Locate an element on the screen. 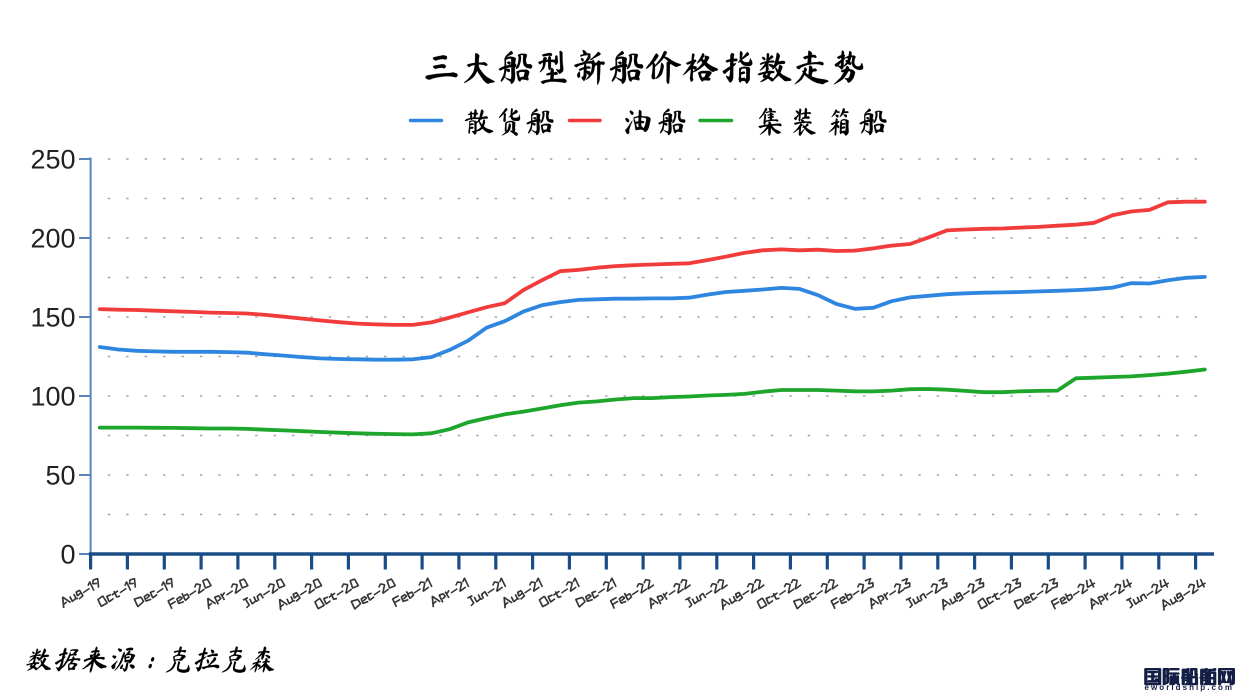  svg-text: 200 is located at coordinates (52, 239).